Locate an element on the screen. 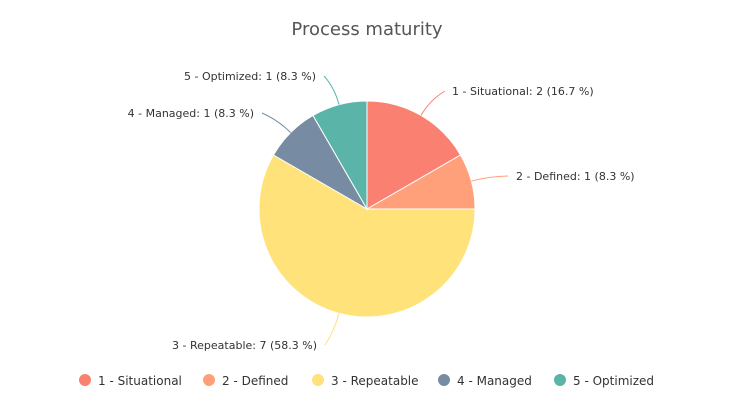 This screenshot has width=740, height=410. legend-label-4: 4 - Managed is located at coordinates (494, 381).